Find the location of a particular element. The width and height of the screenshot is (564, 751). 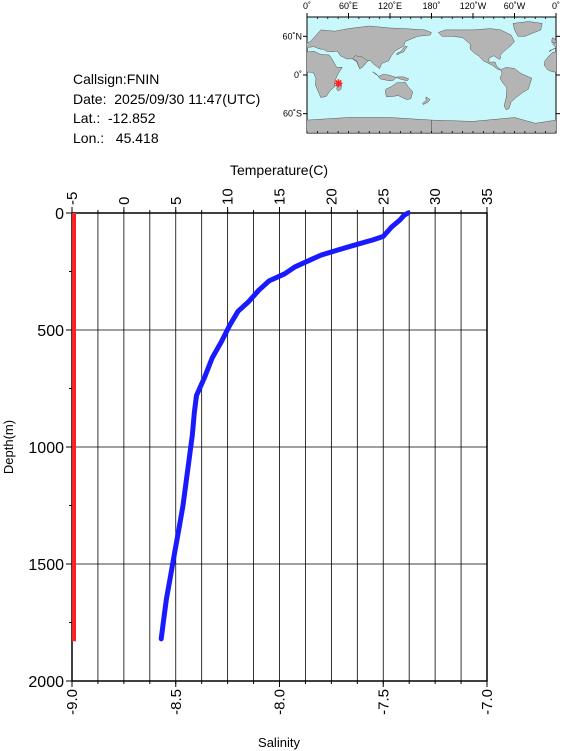

salinity-tick-label: -8.5 is located at coordinates (176, 702).